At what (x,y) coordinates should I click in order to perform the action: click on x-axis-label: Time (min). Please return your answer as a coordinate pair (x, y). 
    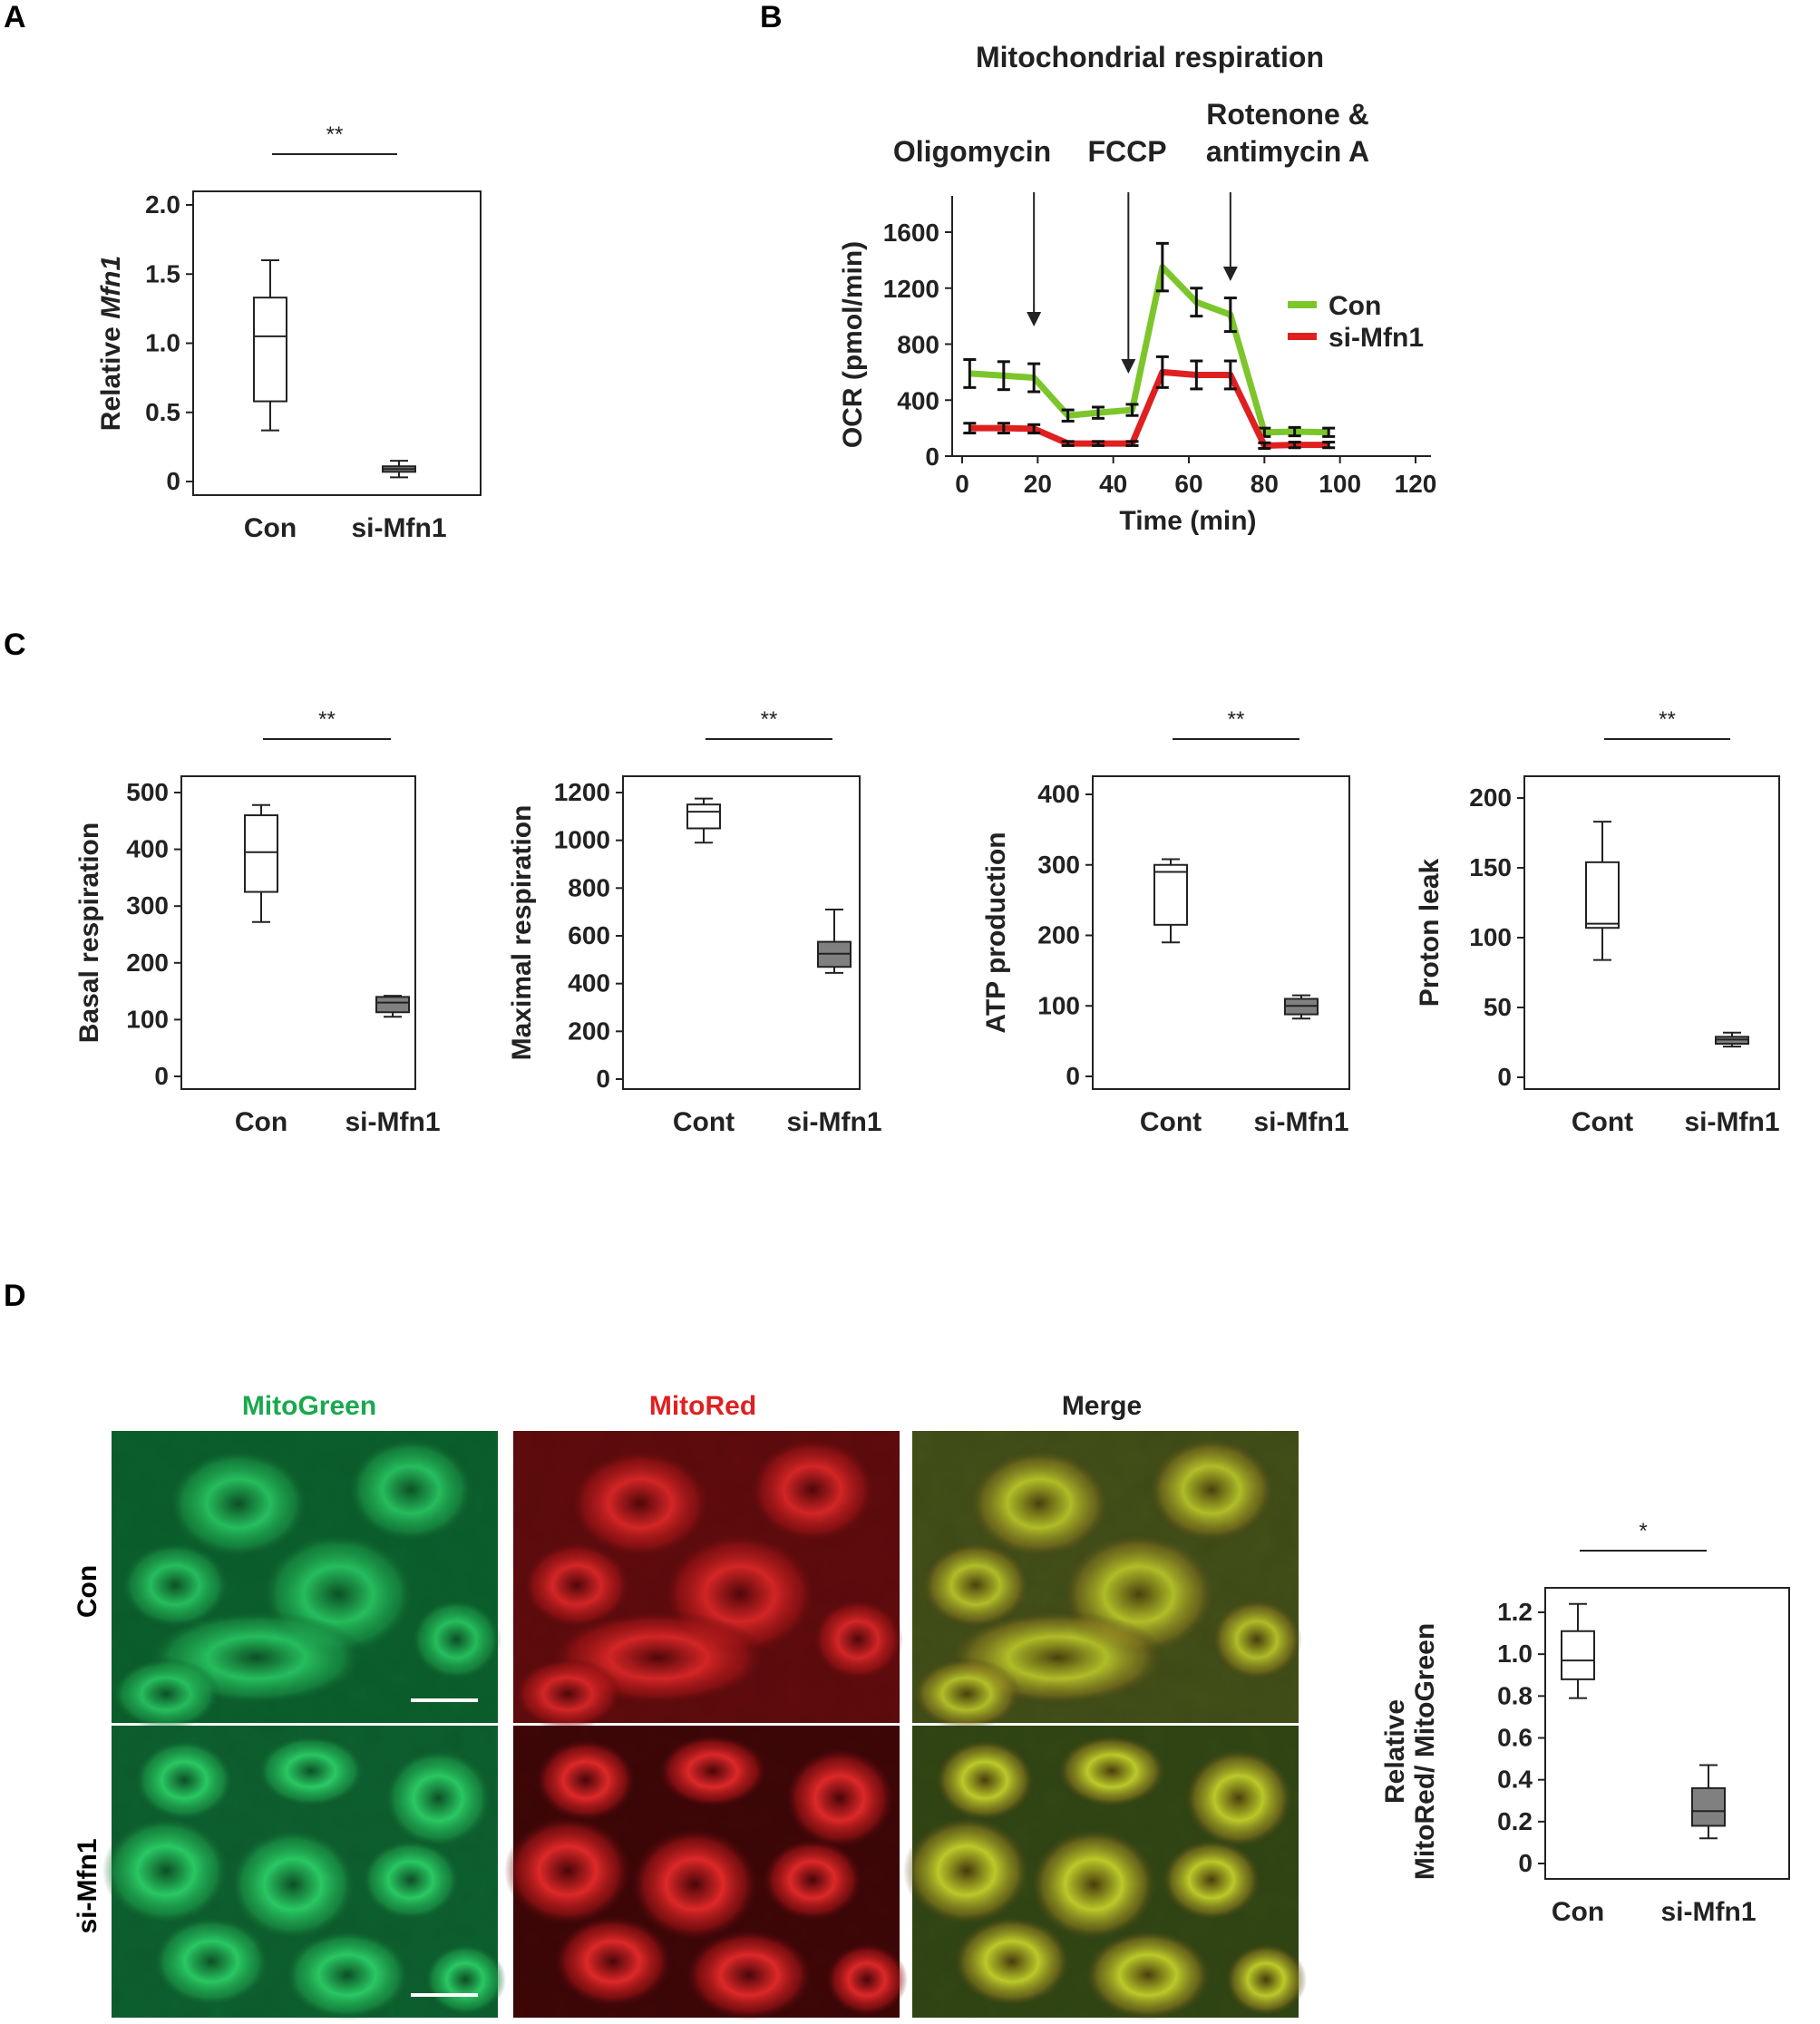
    Looking at the image, I should click on (1187, 521).